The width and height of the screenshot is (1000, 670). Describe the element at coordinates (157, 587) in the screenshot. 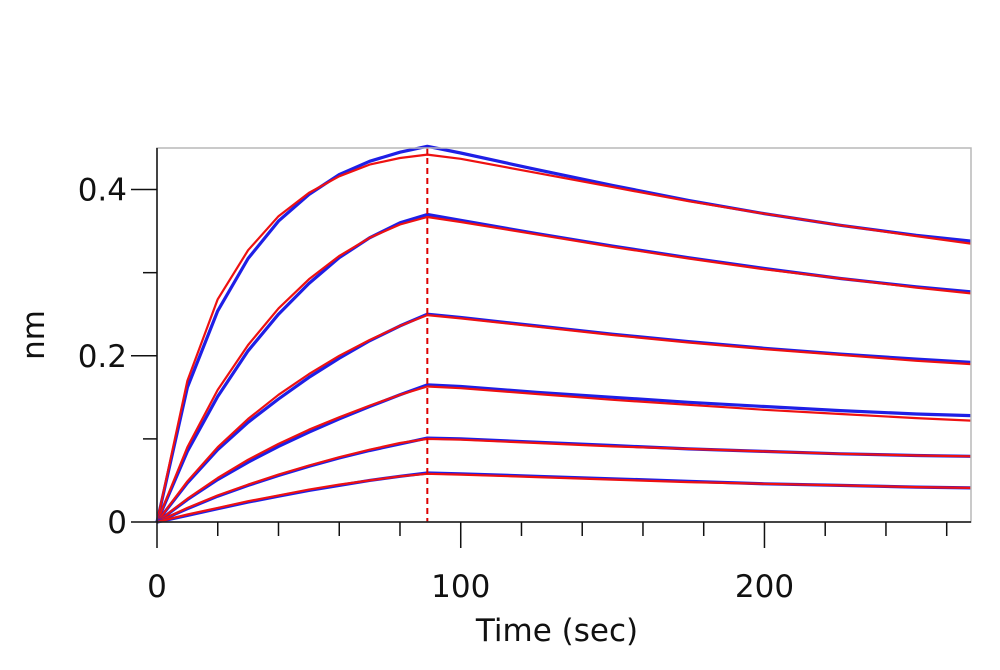

I see `x-tick-label: 0` at that location.